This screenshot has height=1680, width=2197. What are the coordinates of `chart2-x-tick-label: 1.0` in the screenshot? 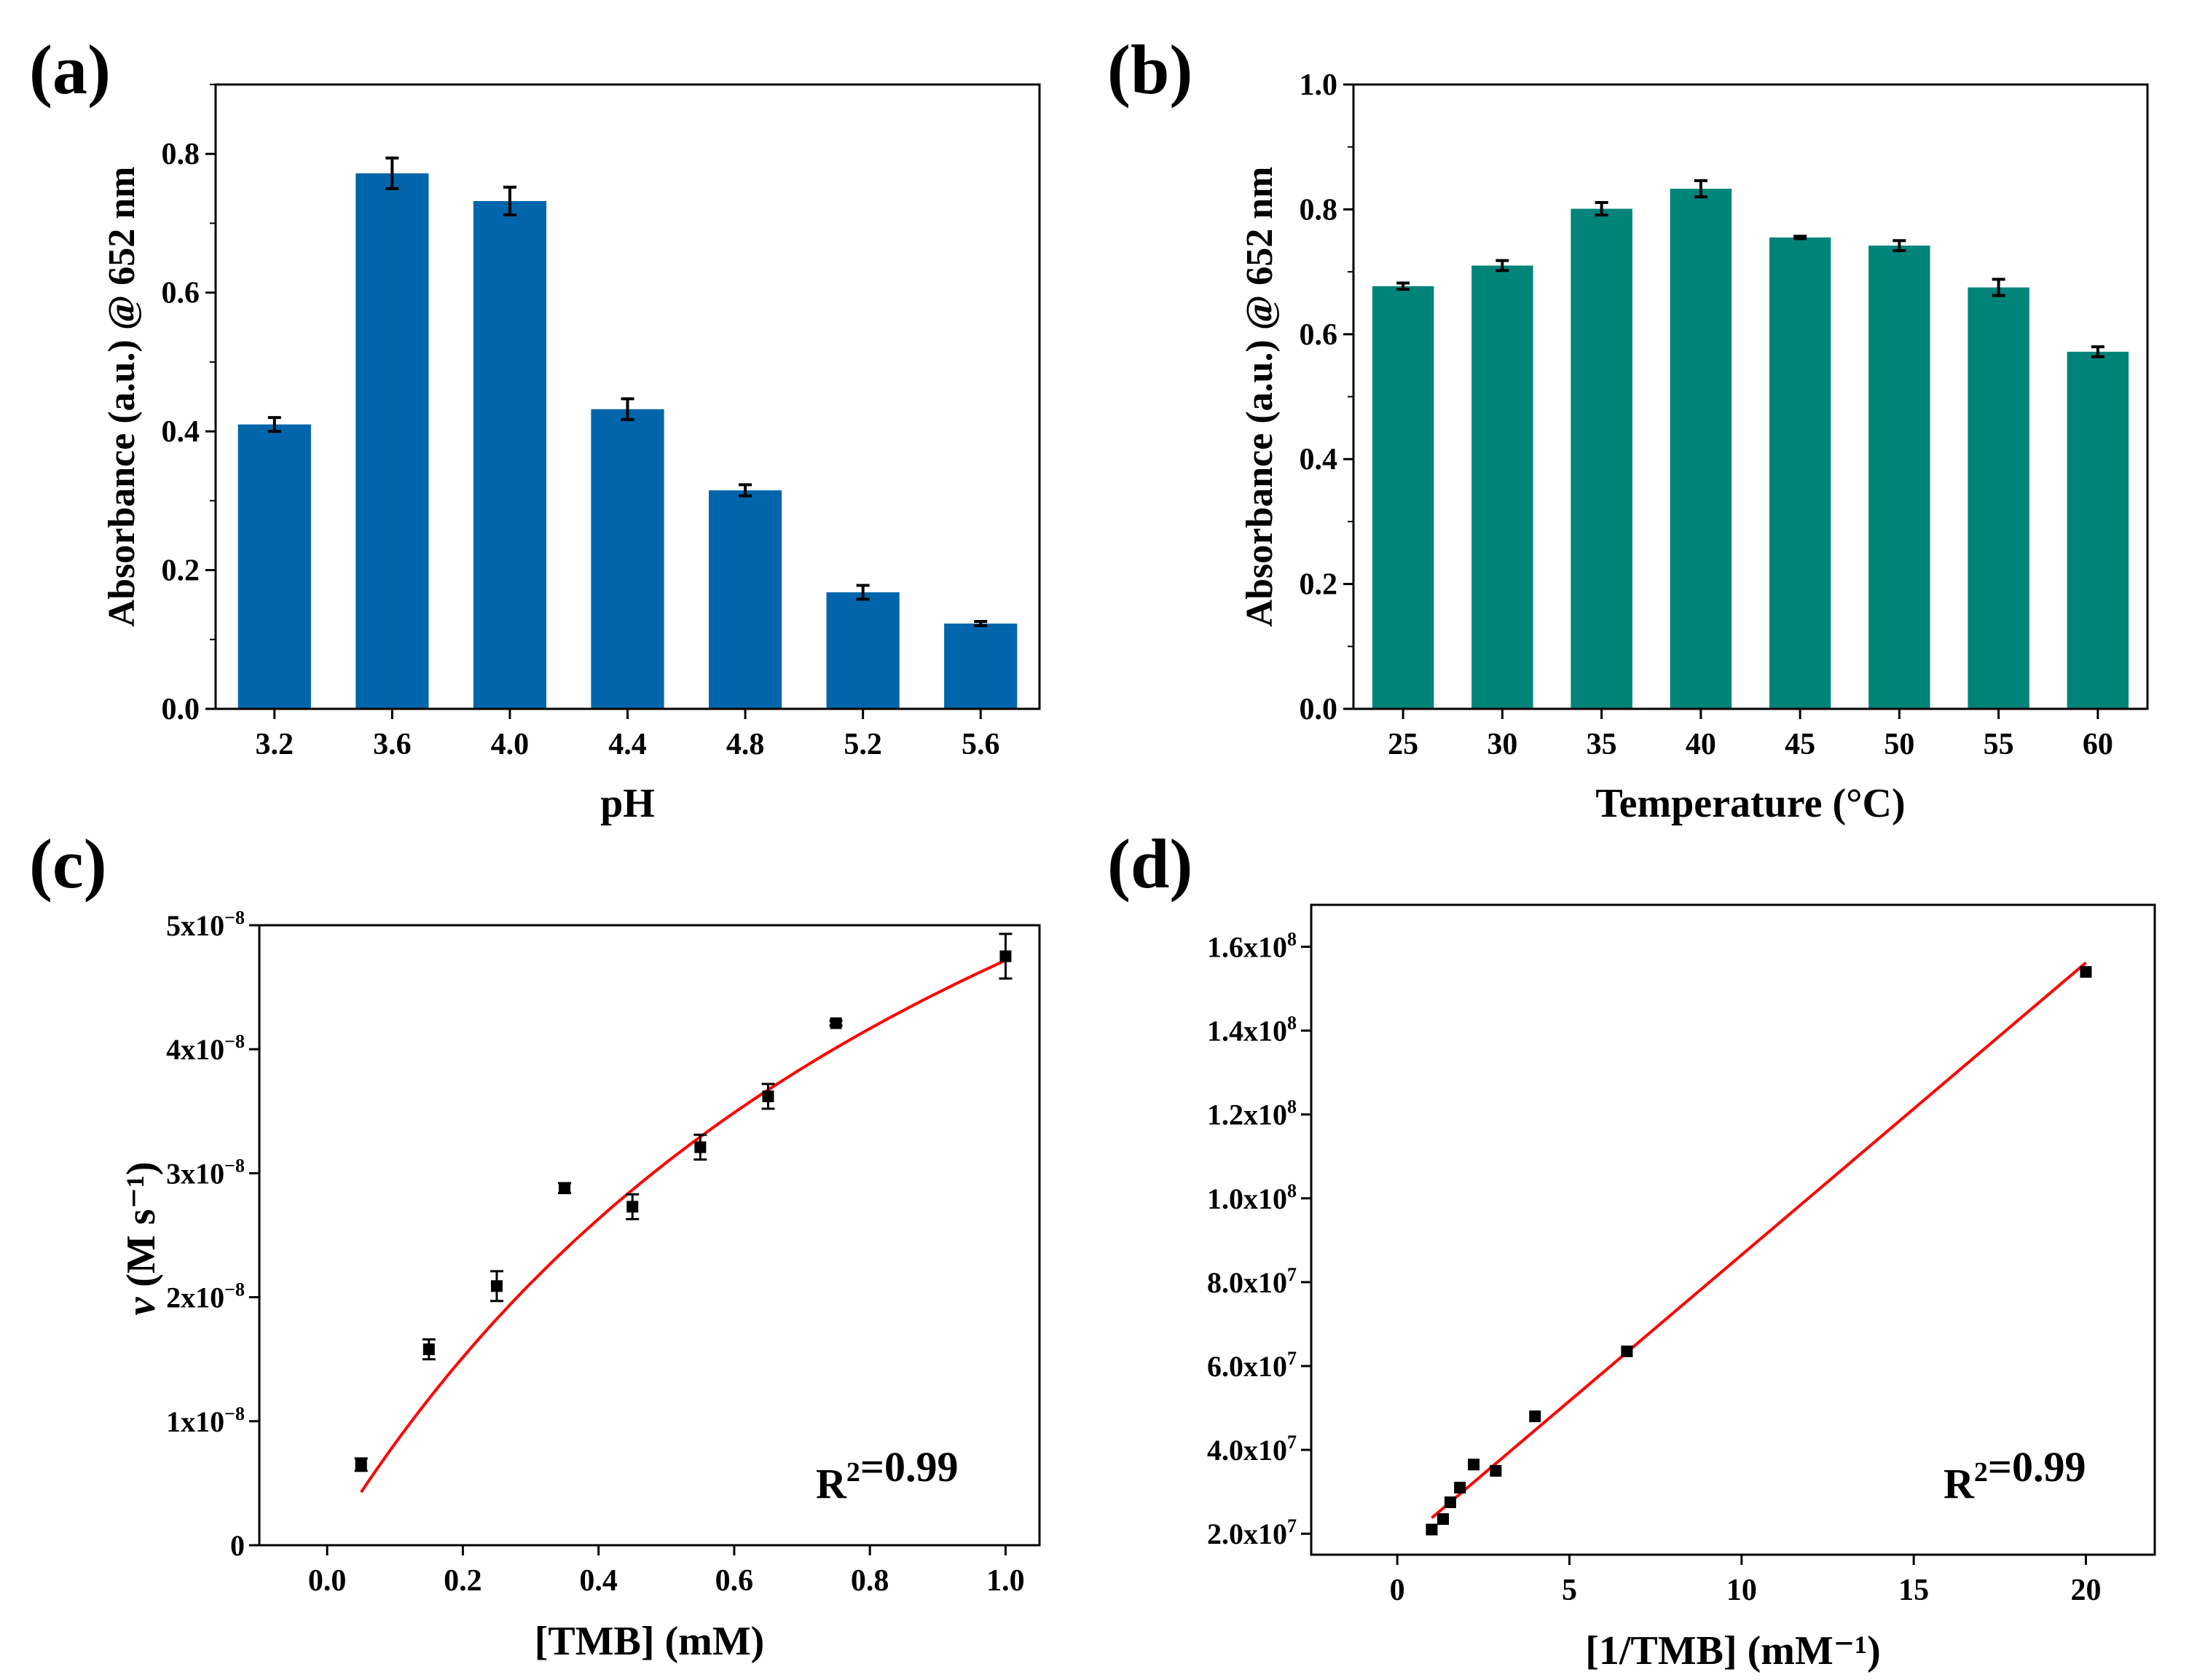 It's located at (1005, 1581).